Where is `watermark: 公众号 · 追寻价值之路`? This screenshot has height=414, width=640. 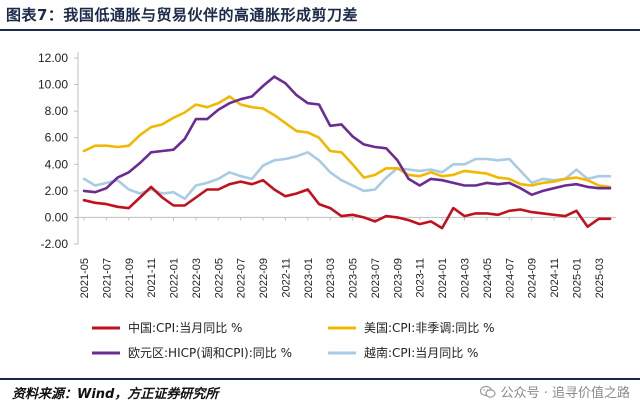
watermark: 公众号 · 追寻价值之路 is located at coordinates (554, 391).